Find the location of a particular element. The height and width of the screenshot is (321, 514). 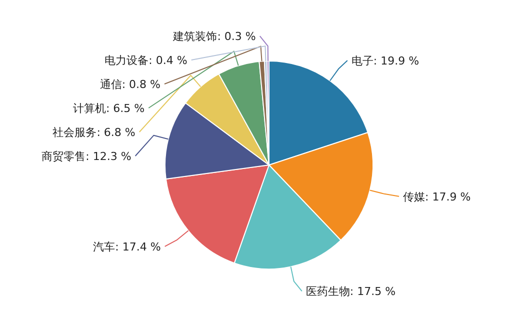

slice-label: 汽车: 17.4 % is located at coordinates (127, 247).